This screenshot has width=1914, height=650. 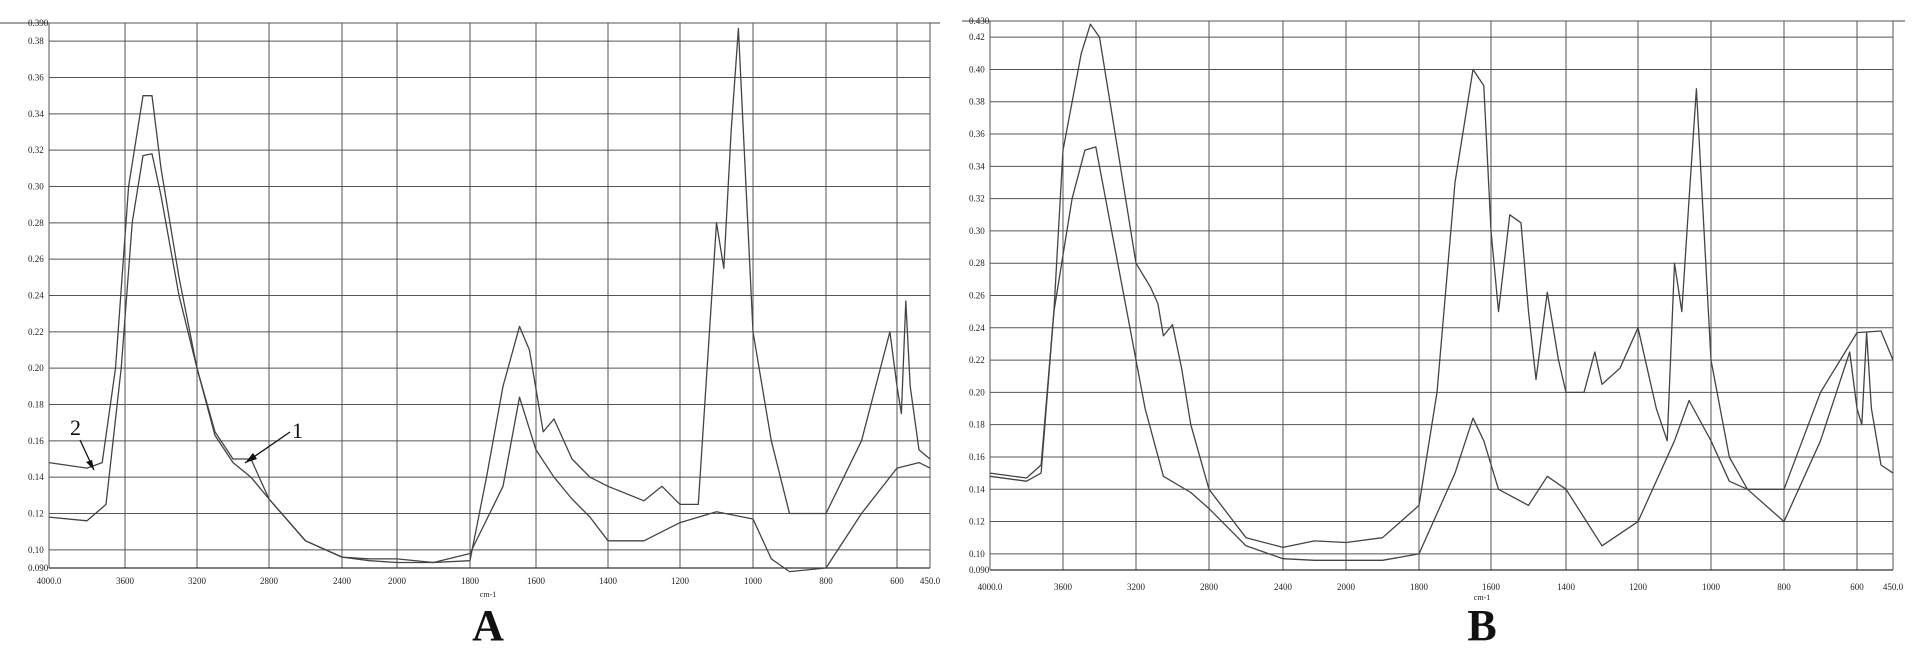 I want to click on panel-label-b: B, so click(x=1481, y=625).